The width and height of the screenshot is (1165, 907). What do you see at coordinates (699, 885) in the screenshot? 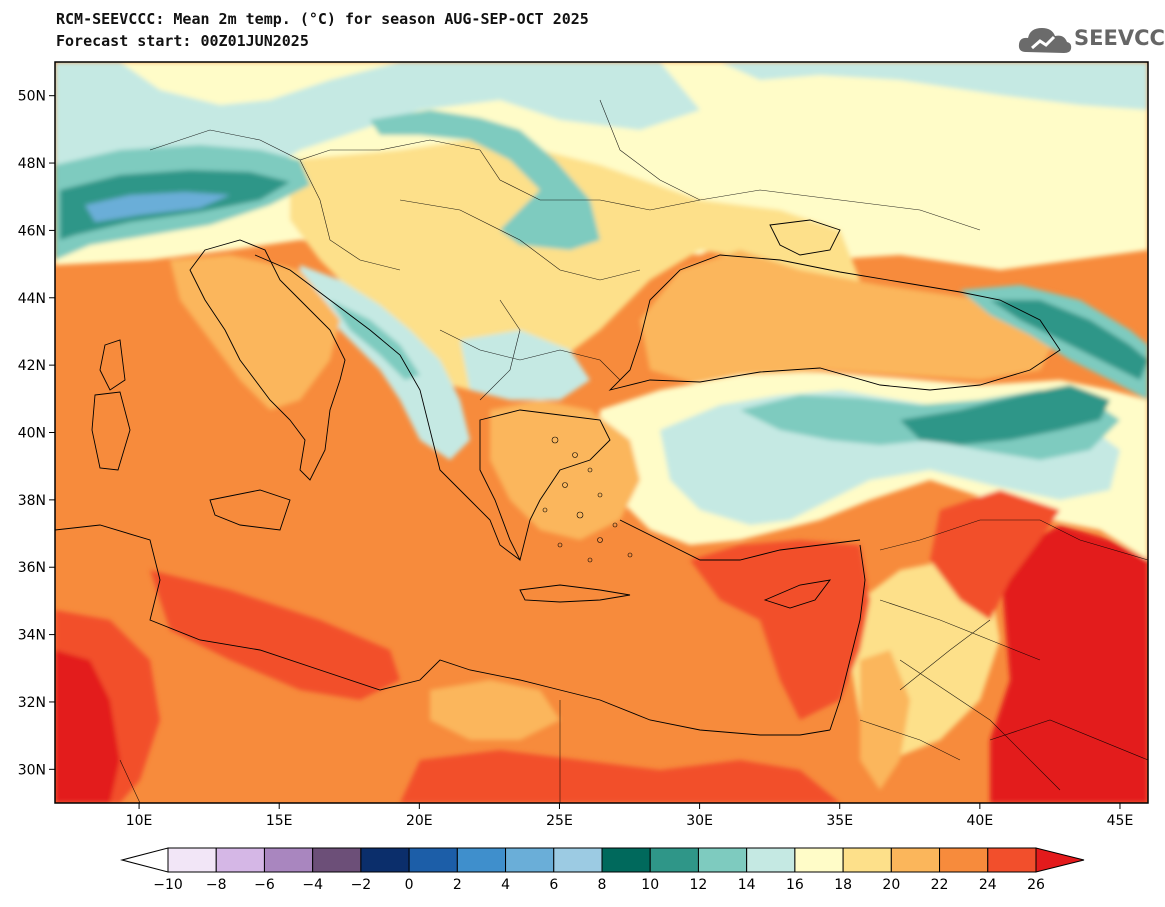
I see `colorbar-label: 12` at bounding box center [699, 885].